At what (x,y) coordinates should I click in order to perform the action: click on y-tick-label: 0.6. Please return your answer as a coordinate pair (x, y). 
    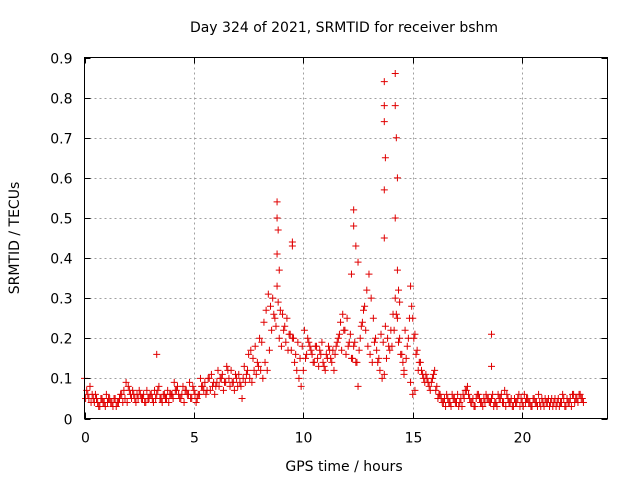
    Looking at the image, I should click on (61, 180).